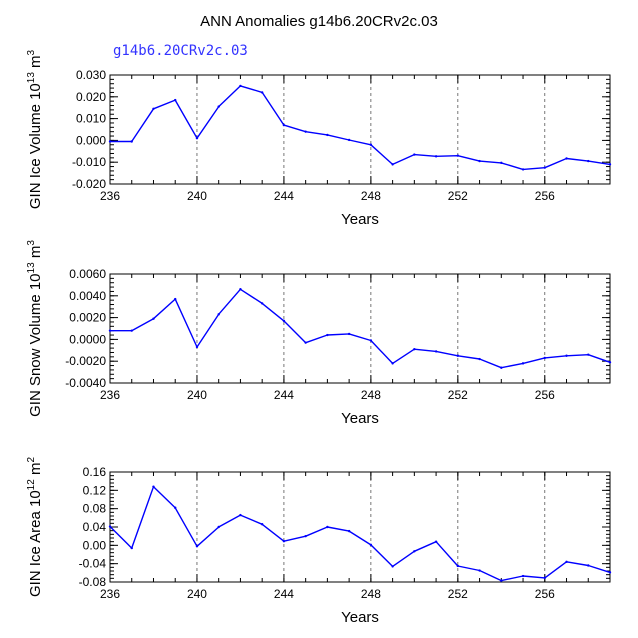  Describe the element at coordinates (35, 328) in the screenshot. I see `y-axis-title: GIN Snow Volume 1013 m3` at that location.